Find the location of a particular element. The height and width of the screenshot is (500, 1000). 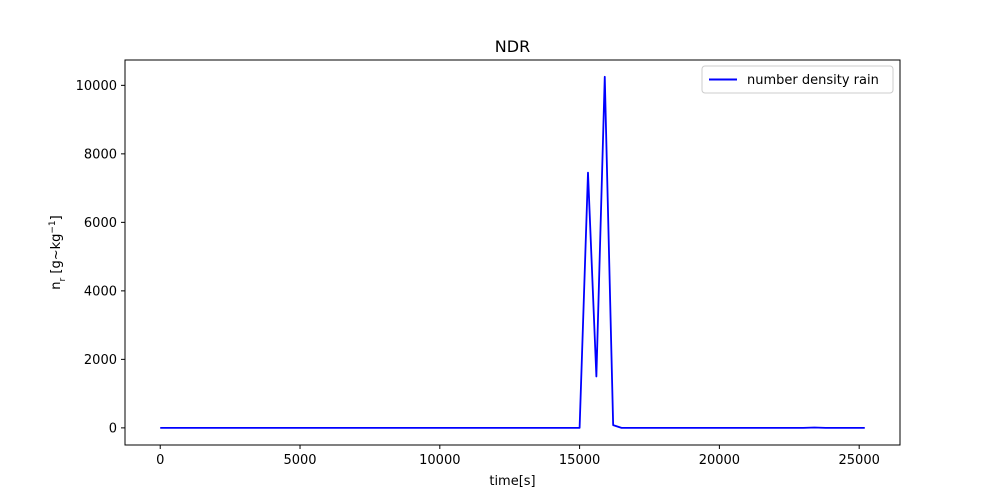

y-tick-label-4: 8000 is located at coordinates (100, 154).